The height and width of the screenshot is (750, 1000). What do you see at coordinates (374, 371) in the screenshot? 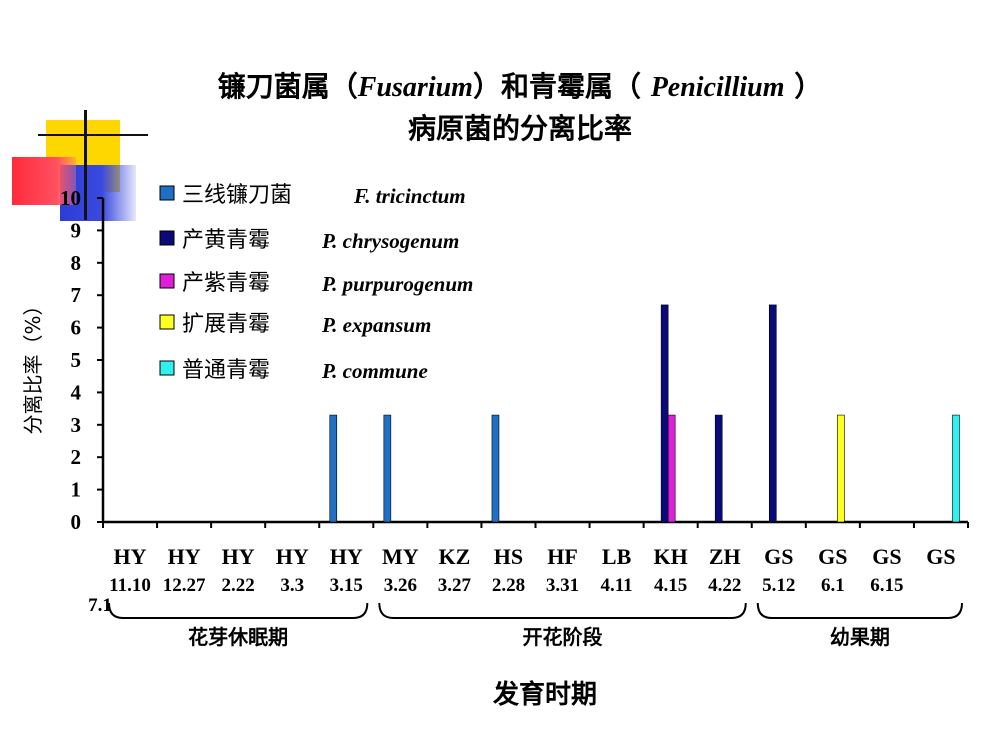
I see `legend-sci-name: P. commune` at bounding box center [374, 371].